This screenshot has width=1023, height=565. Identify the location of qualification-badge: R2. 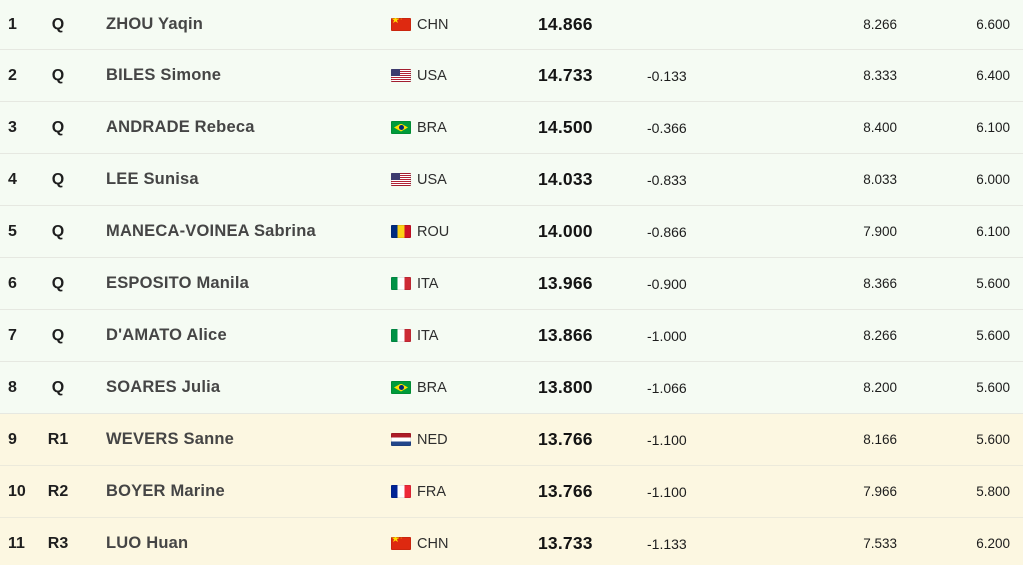
(58, 491).